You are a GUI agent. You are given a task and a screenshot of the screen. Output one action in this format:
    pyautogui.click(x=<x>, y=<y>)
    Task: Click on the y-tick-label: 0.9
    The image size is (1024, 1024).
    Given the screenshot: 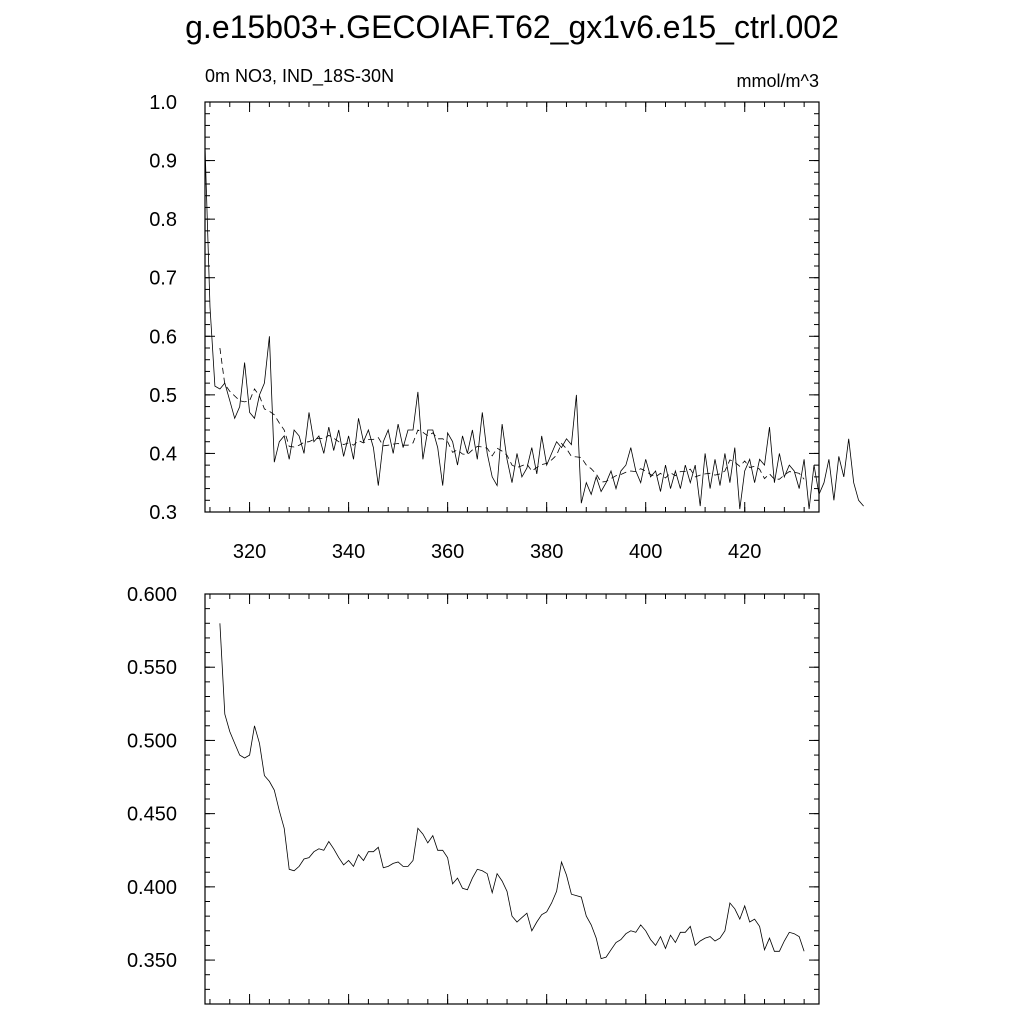 What is the action you would take?
    pyautogui.click(x=163, y=162)
    